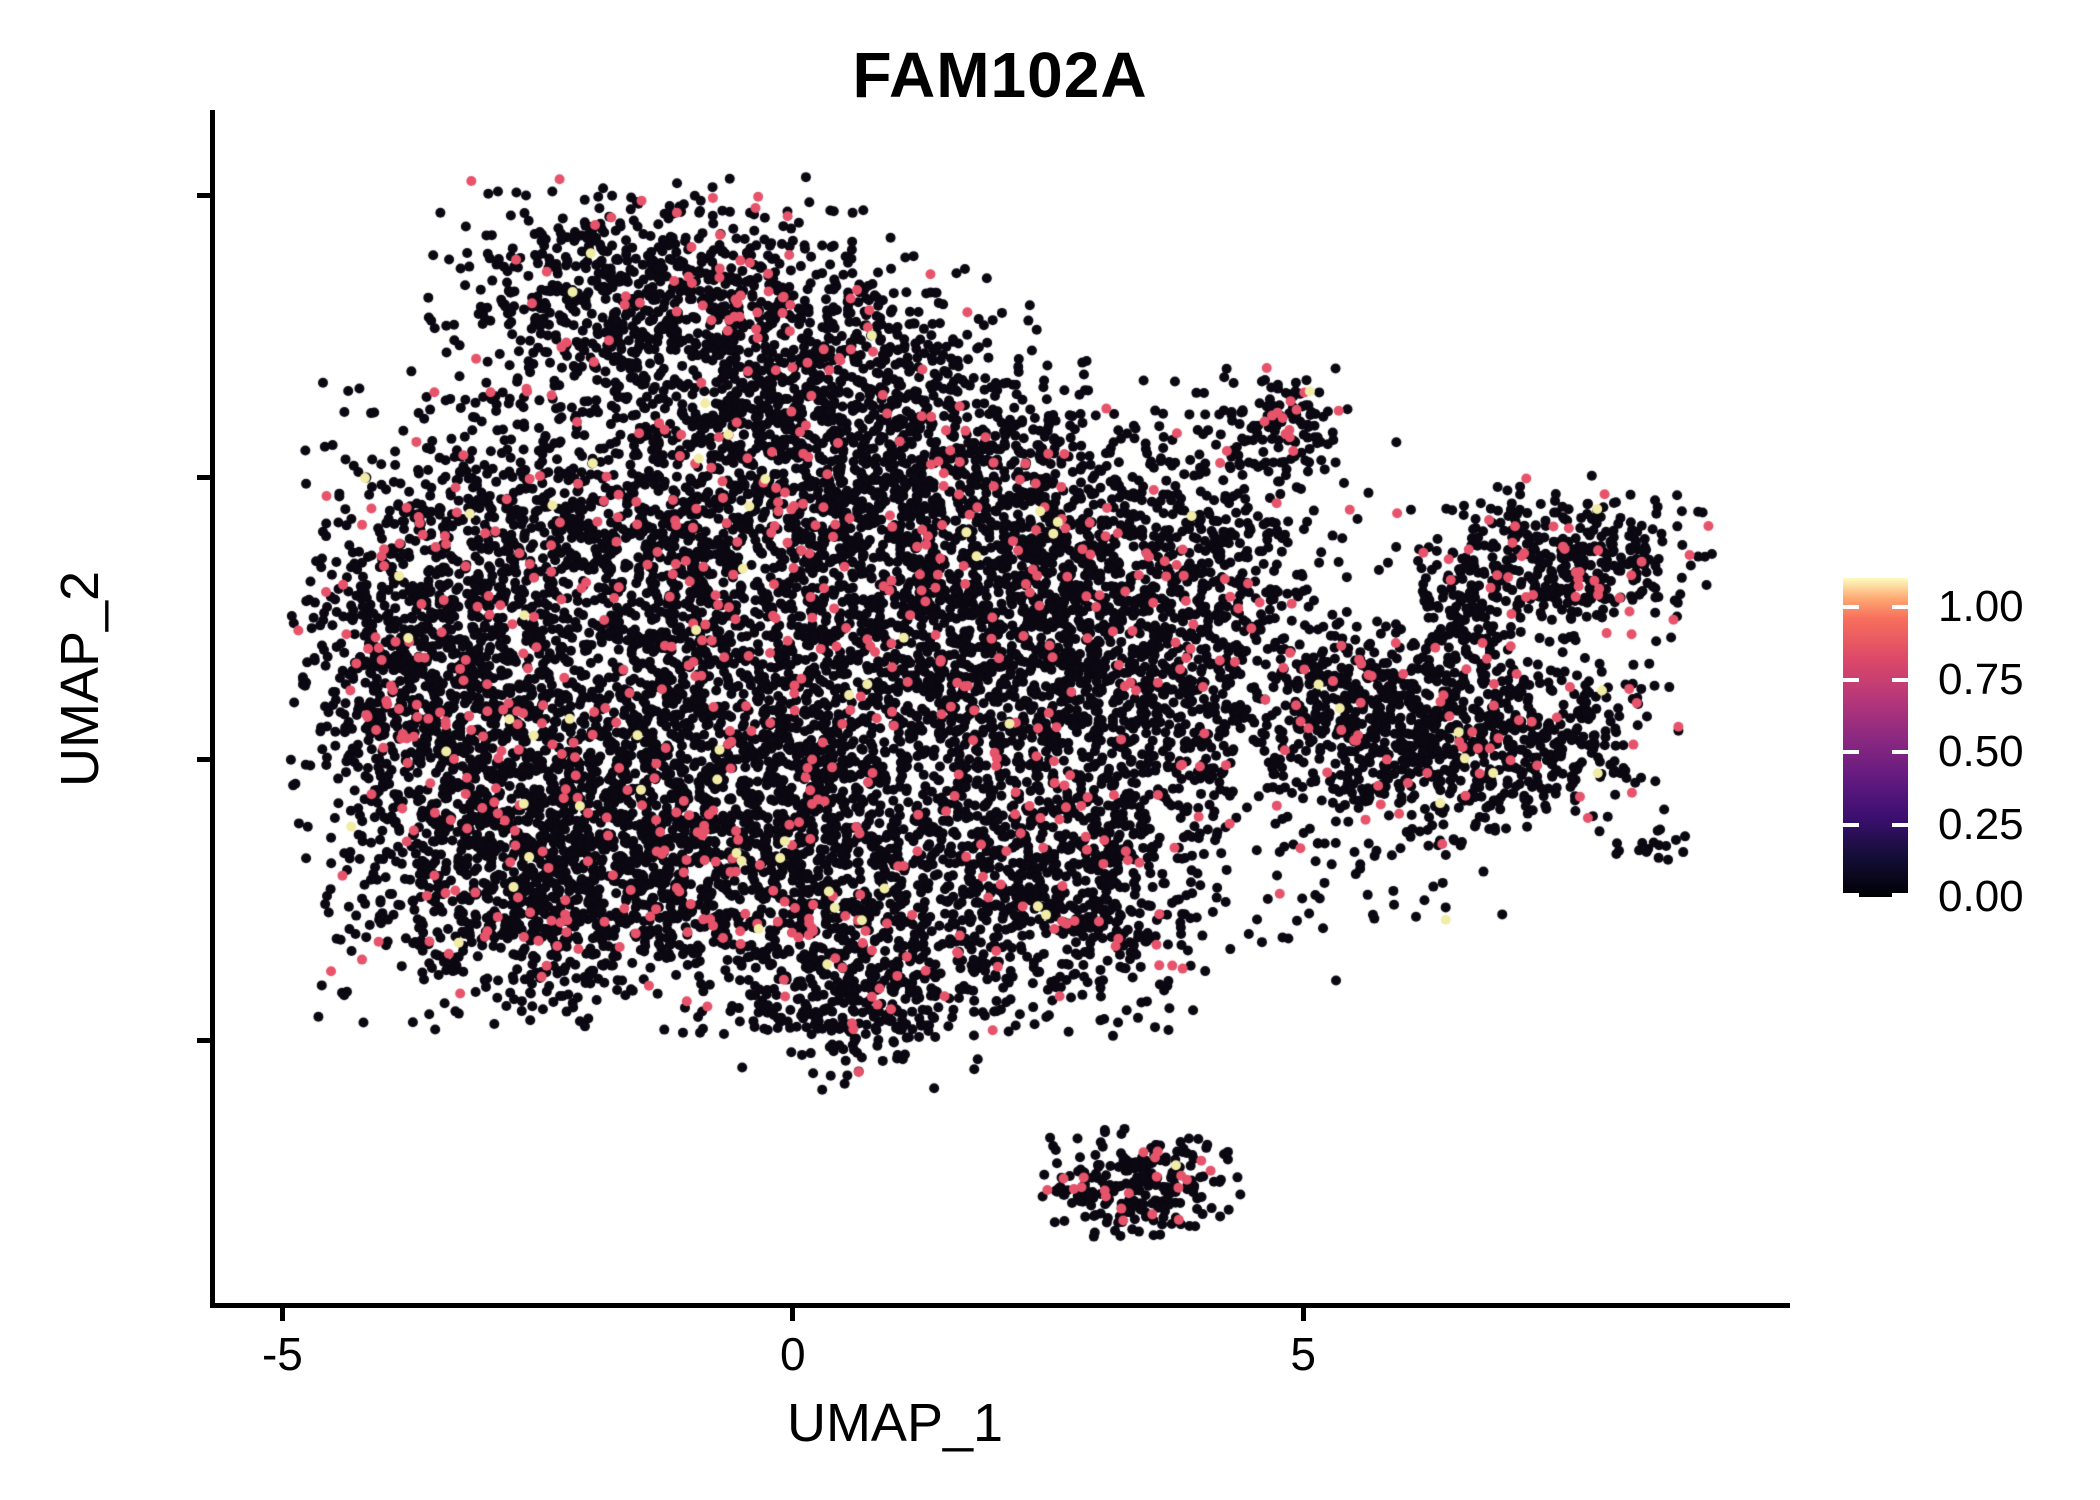 The height and width of the screenshot is (1500, 2100). What do you see at coordinates (1000, 1305) in the screenshot?
I see `x-axis-line` at bounding box center [1000, 1305].